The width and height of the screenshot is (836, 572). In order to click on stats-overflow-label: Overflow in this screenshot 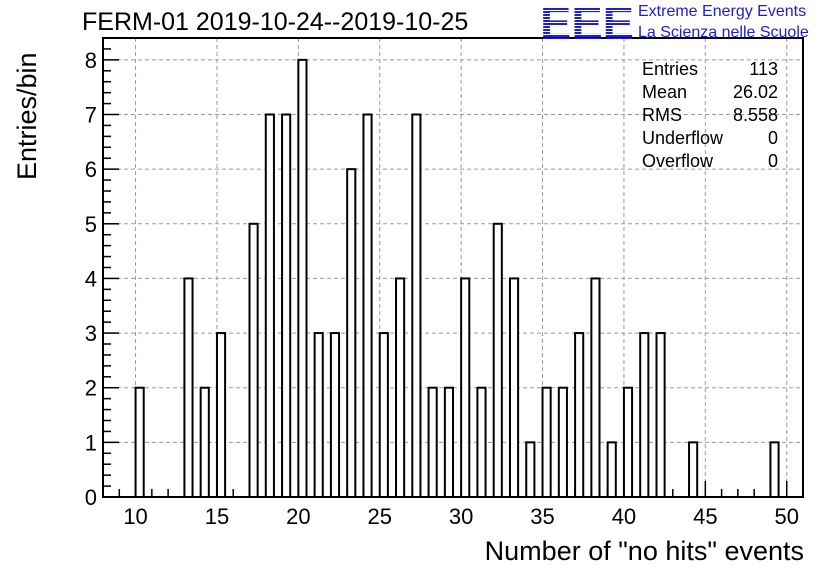, I will do `click(678, 161)`.